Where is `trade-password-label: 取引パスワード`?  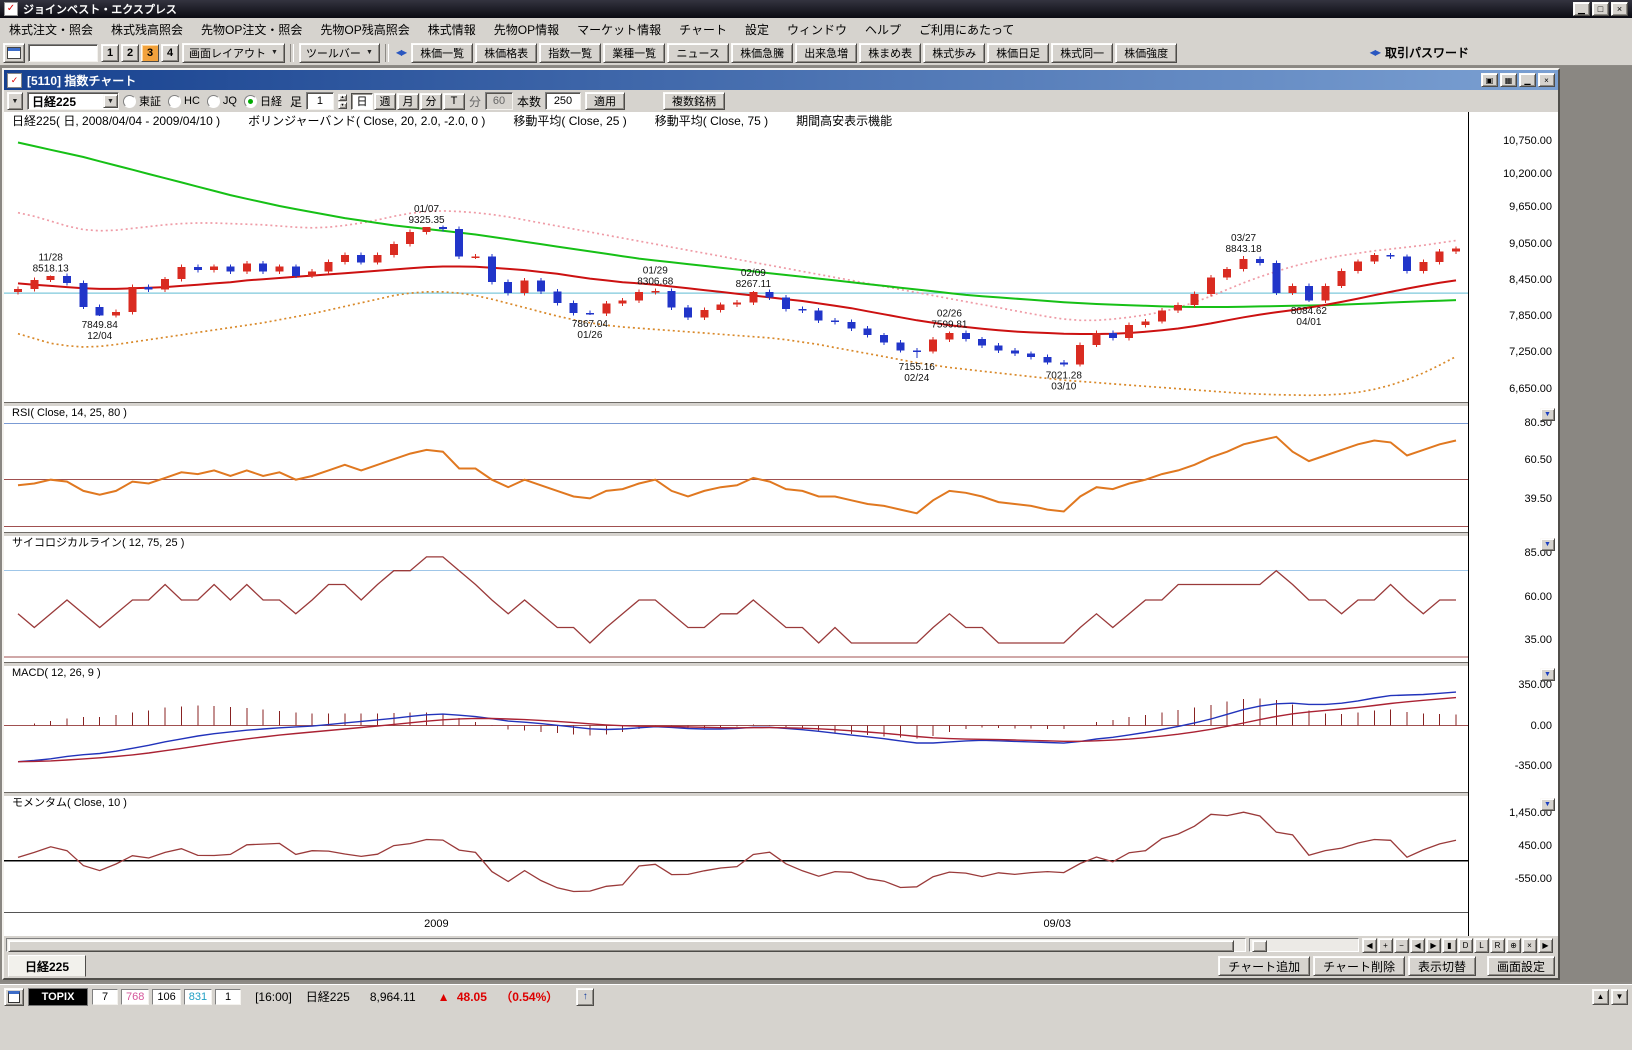
trade-password-label: 取引パスワード is located at coordinates (1426, 53).